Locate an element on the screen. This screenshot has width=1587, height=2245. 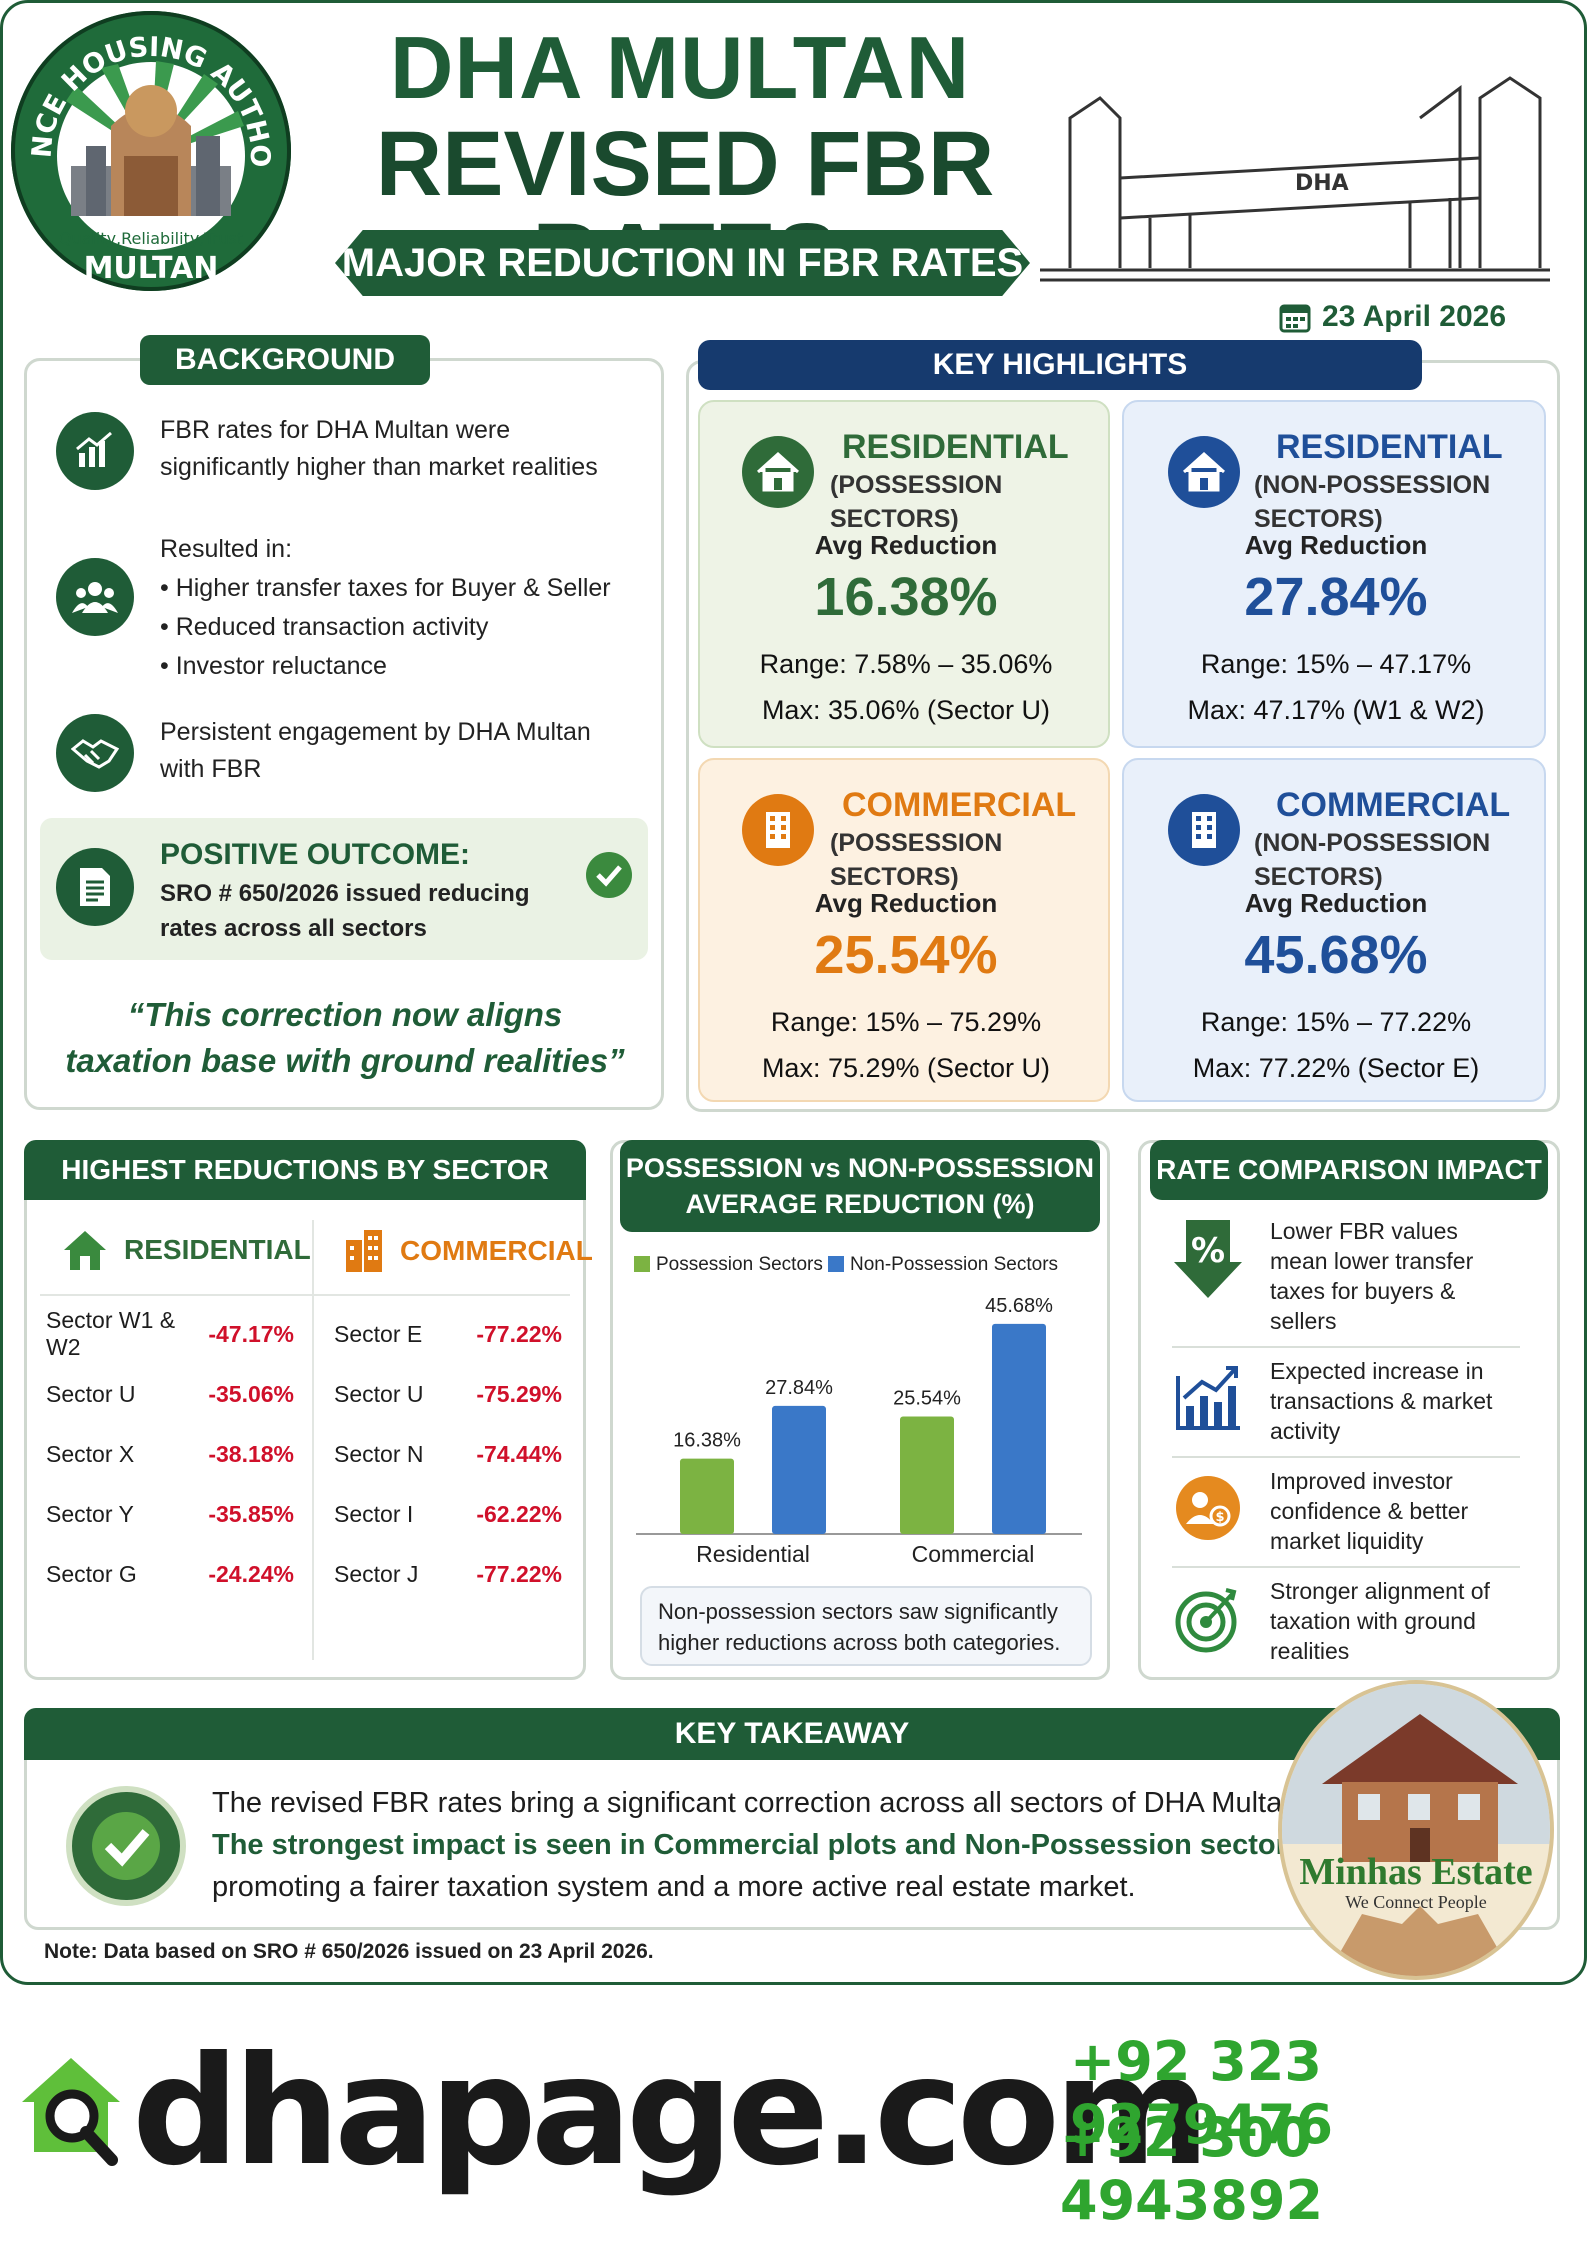
check-icon is located at coordinates (609, 875).